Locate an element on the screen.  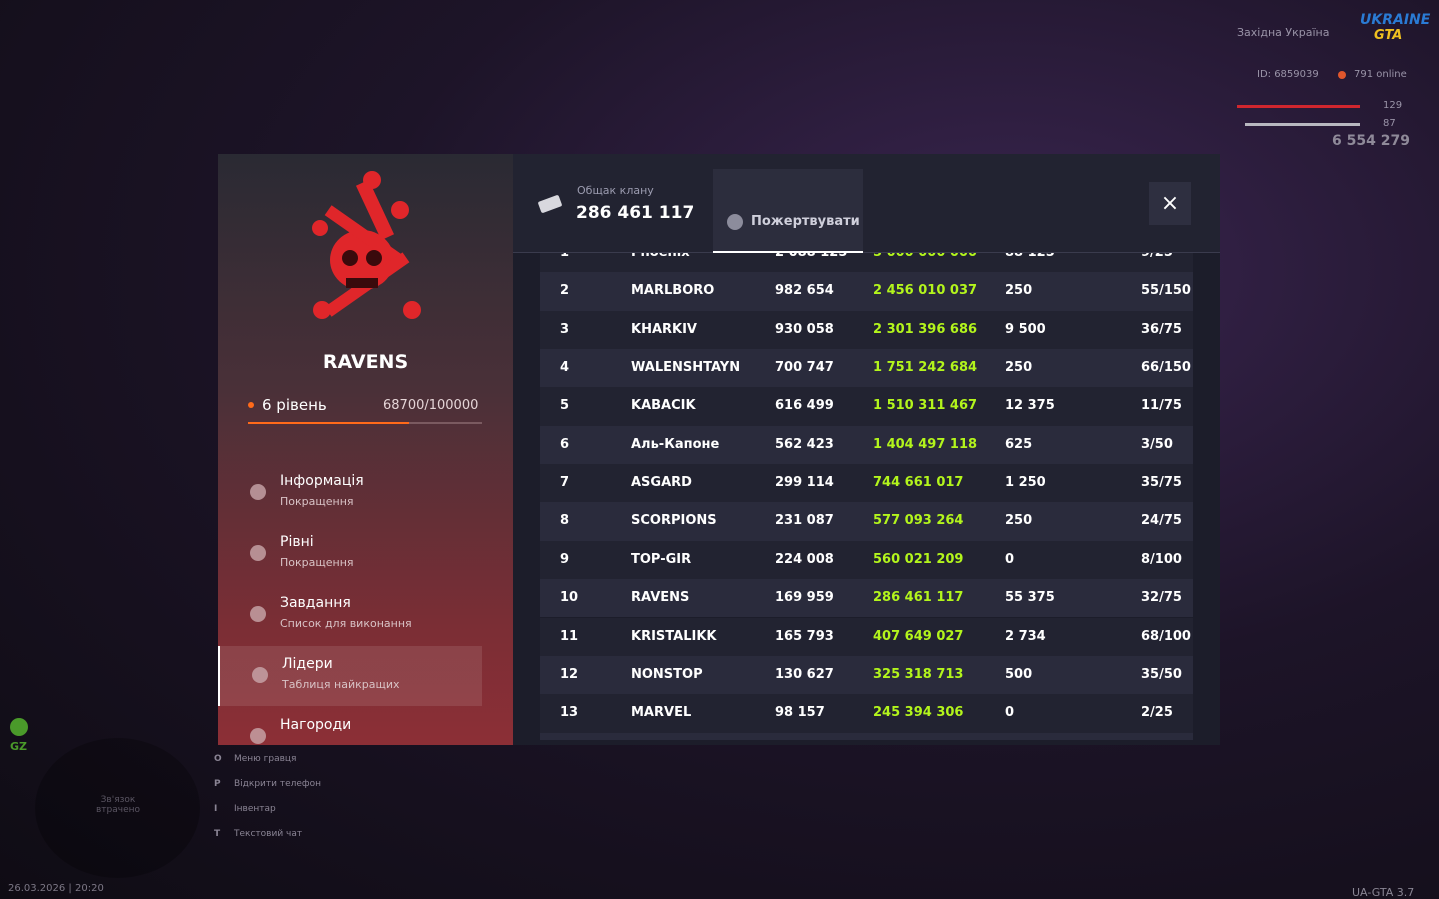
table-row: 2 MARLBORO 982 654 2 456 010 037 250 55/150 is located at coordinates (866, 291).